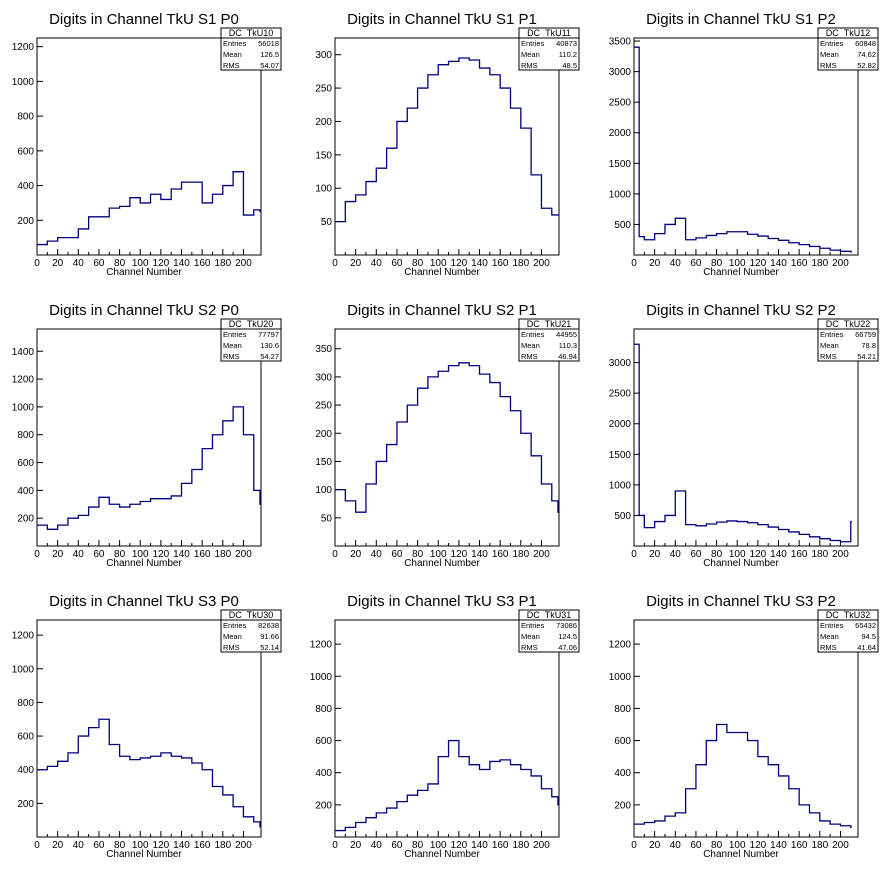 The height and width of the screenshot is (873, 896). I want to click on stats-name: DC_TkU10, so click(251, 33).